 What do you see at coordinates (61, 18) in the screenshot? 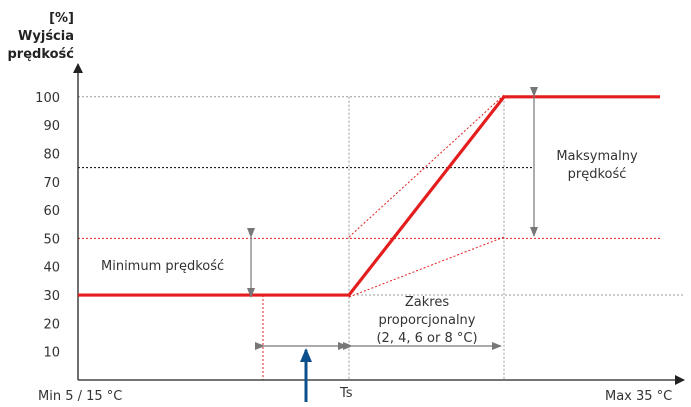
I see `y-axis-title-line-1: [%]` at bounding box center [61, 18].